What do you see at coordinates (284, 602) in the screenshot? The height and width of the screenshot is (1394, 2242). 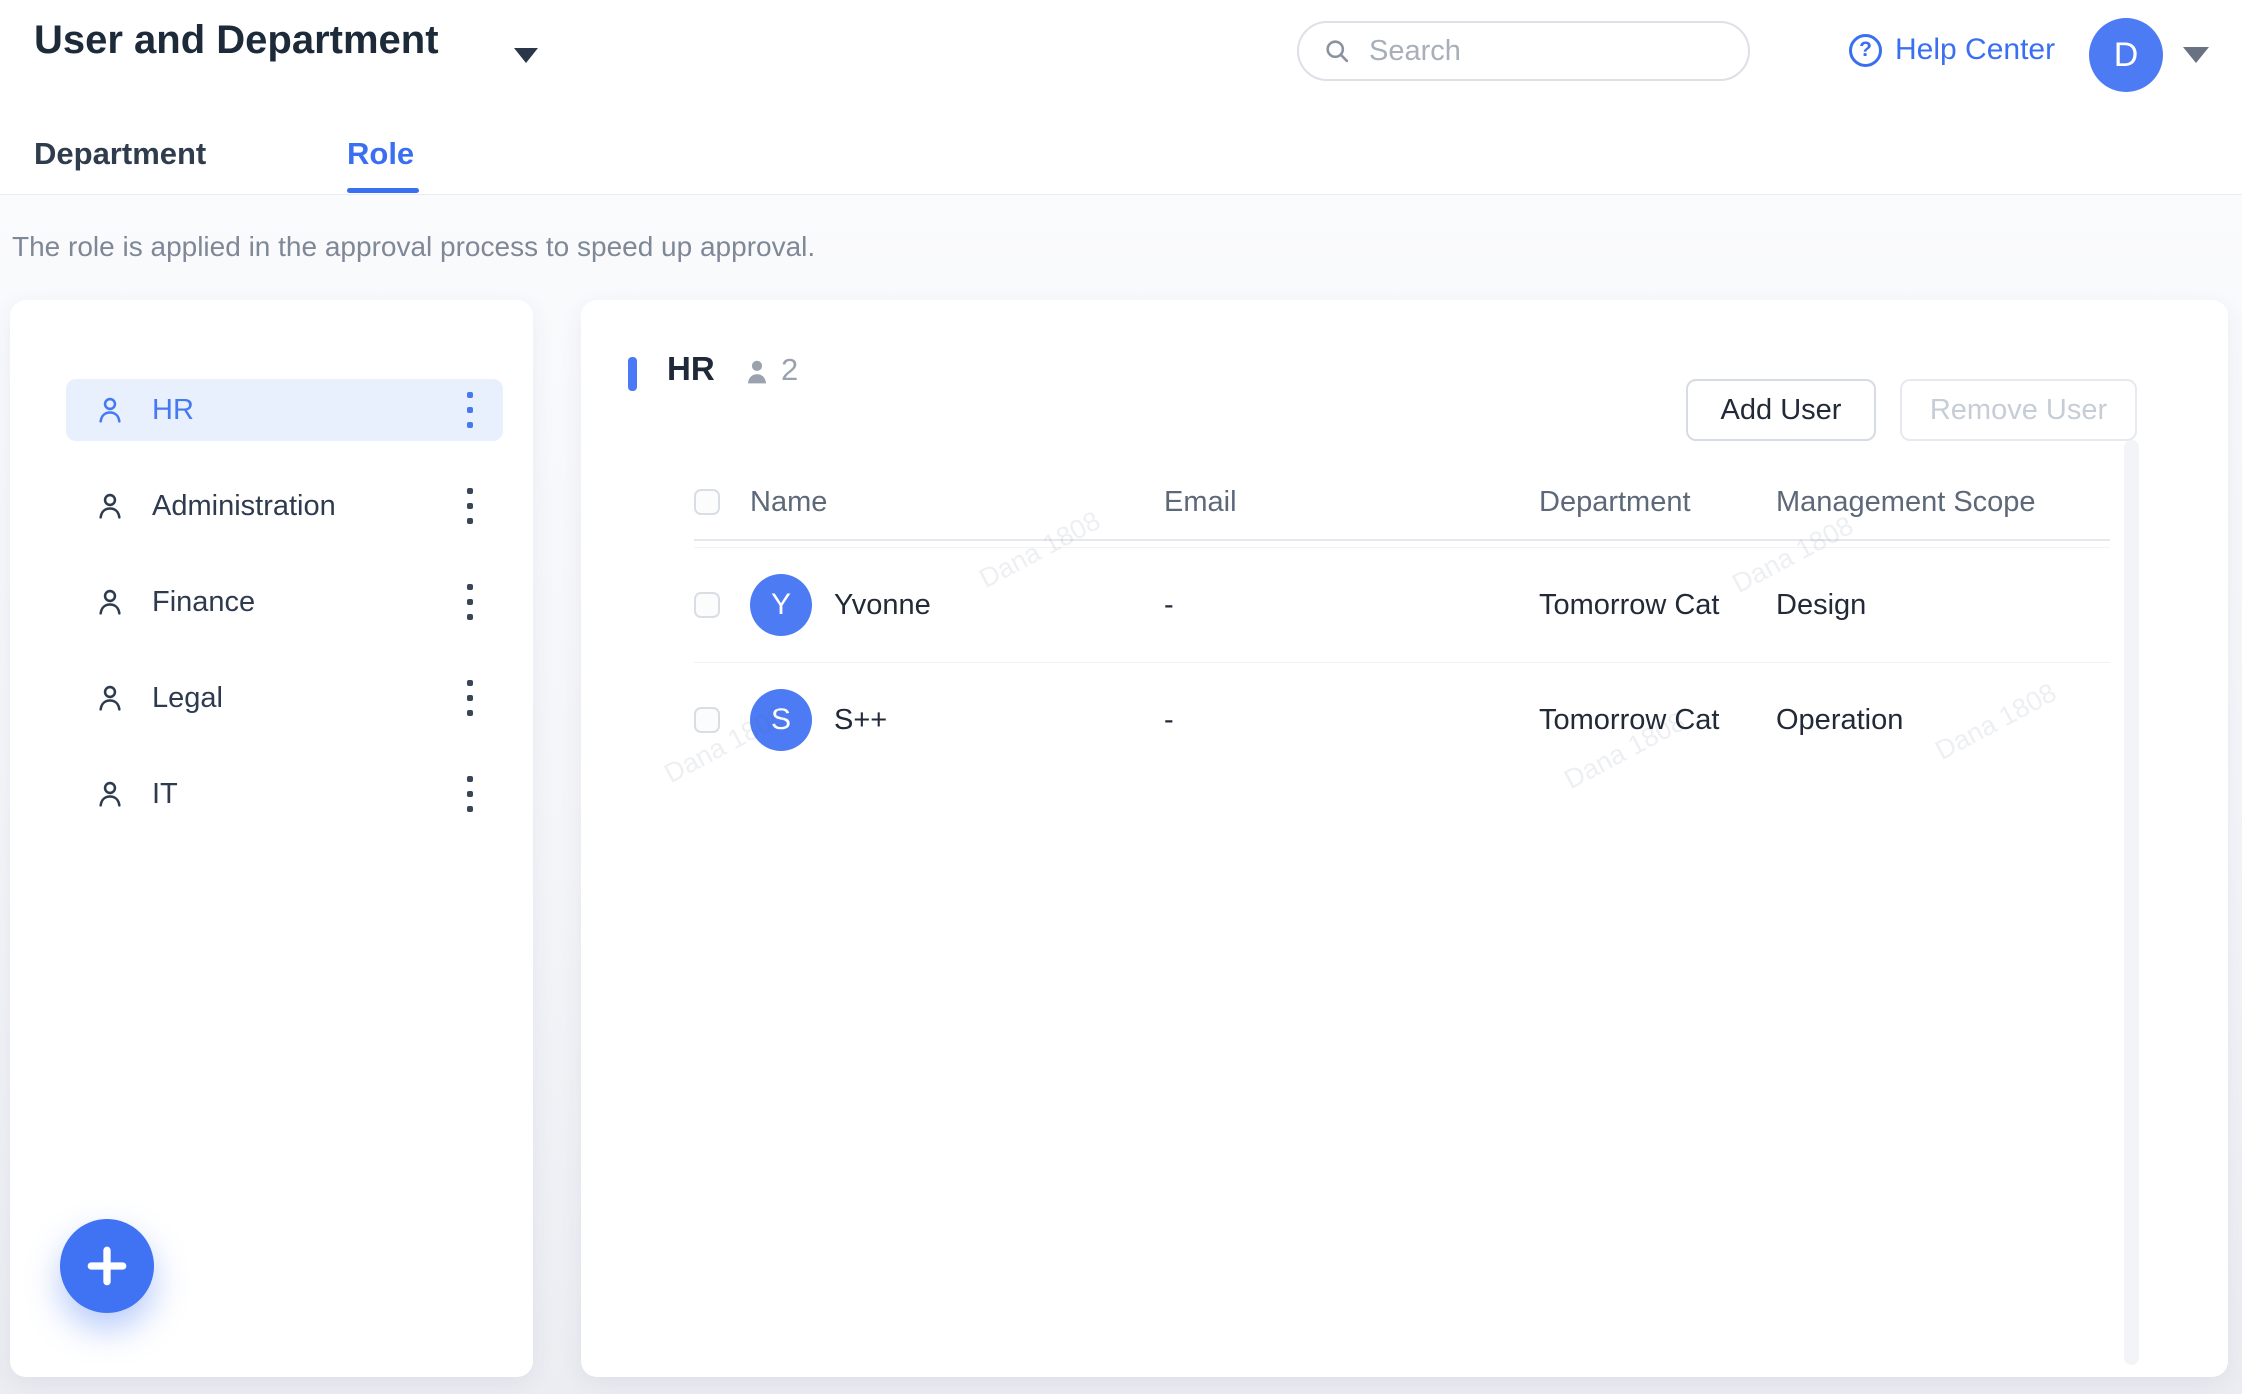 I see `sidebar-item-finance: Finance` at bounding box center [284, 602].